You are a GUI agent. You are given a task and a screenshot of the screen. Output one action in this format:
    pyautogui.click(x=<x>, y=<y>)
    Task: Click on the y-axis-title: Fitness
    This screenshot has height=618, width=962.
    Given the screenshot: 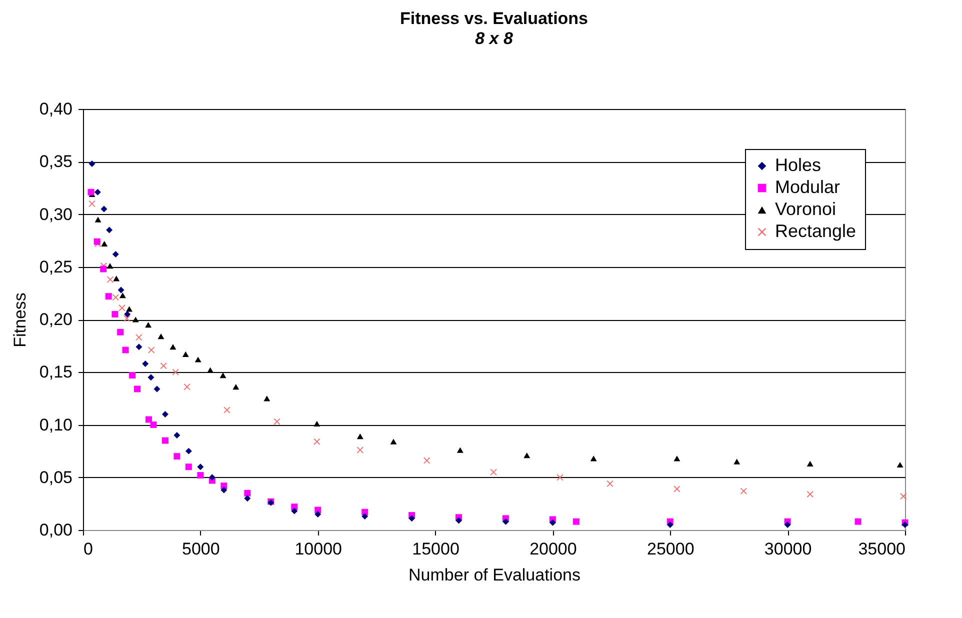 What is the action you would take?
    pyautogui.click(x=20, y=320)
    